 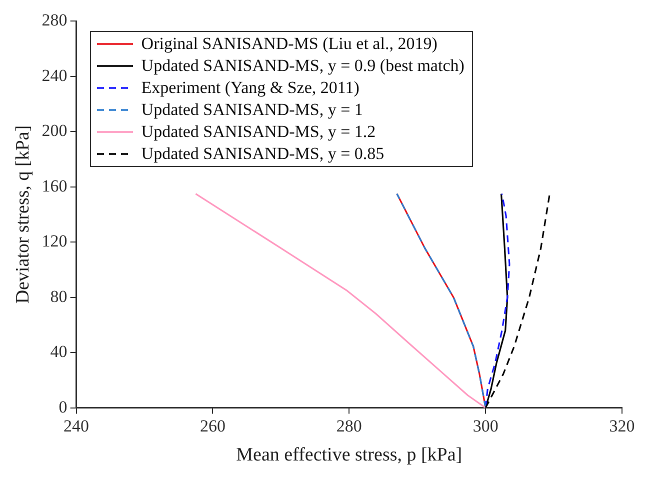 What do you see at coordinates (55, 20) in the screenshot?
I see `y-tick-label: 280` at bounding box center [55, 20].